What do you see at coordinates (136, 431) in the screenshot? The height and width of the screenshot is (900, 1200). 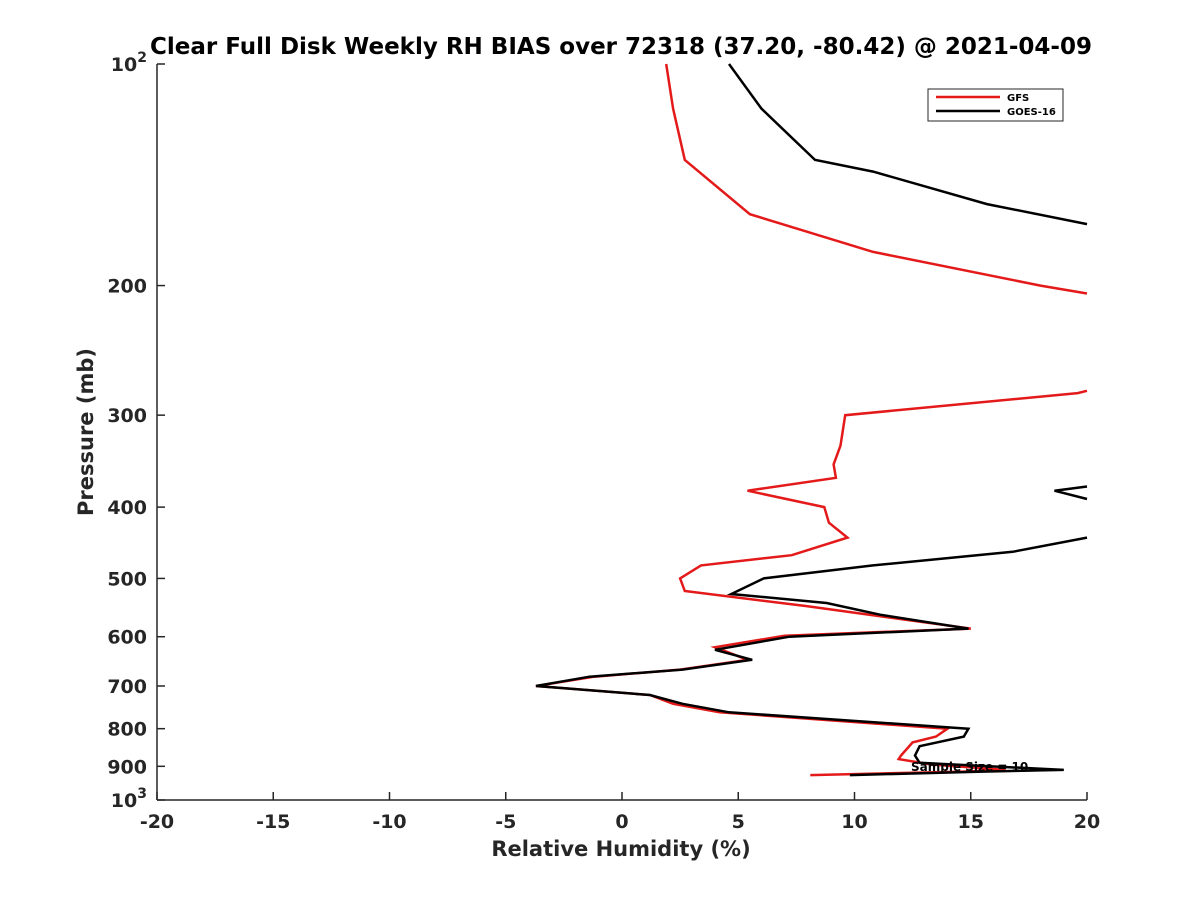 I see `y-axis-ticks: 10² 200 300 400 500 600 700 800 900 10³` at bounding box center [136, 431].